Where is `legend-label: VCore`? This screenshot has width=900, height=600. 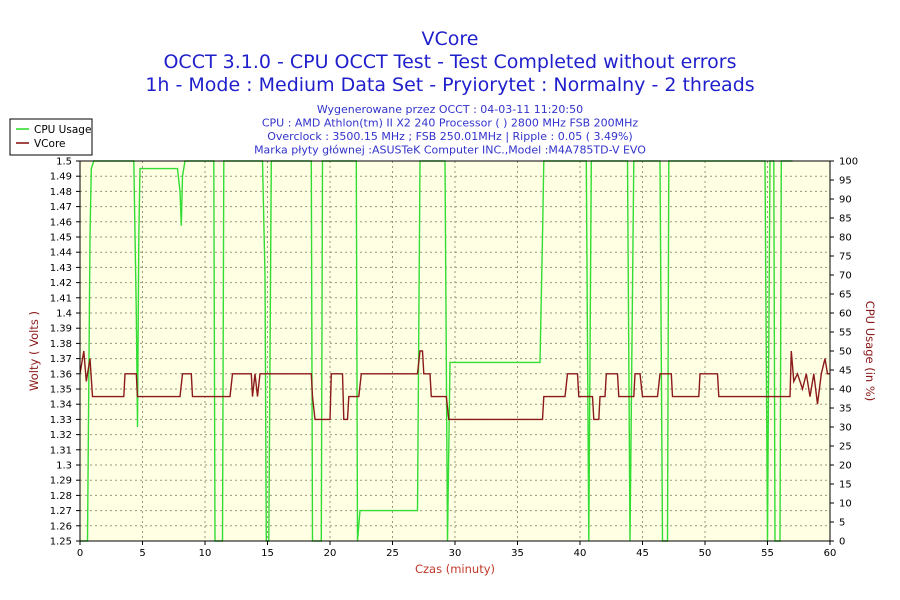 legend-label: VCore is located at coordinates (50, 144).